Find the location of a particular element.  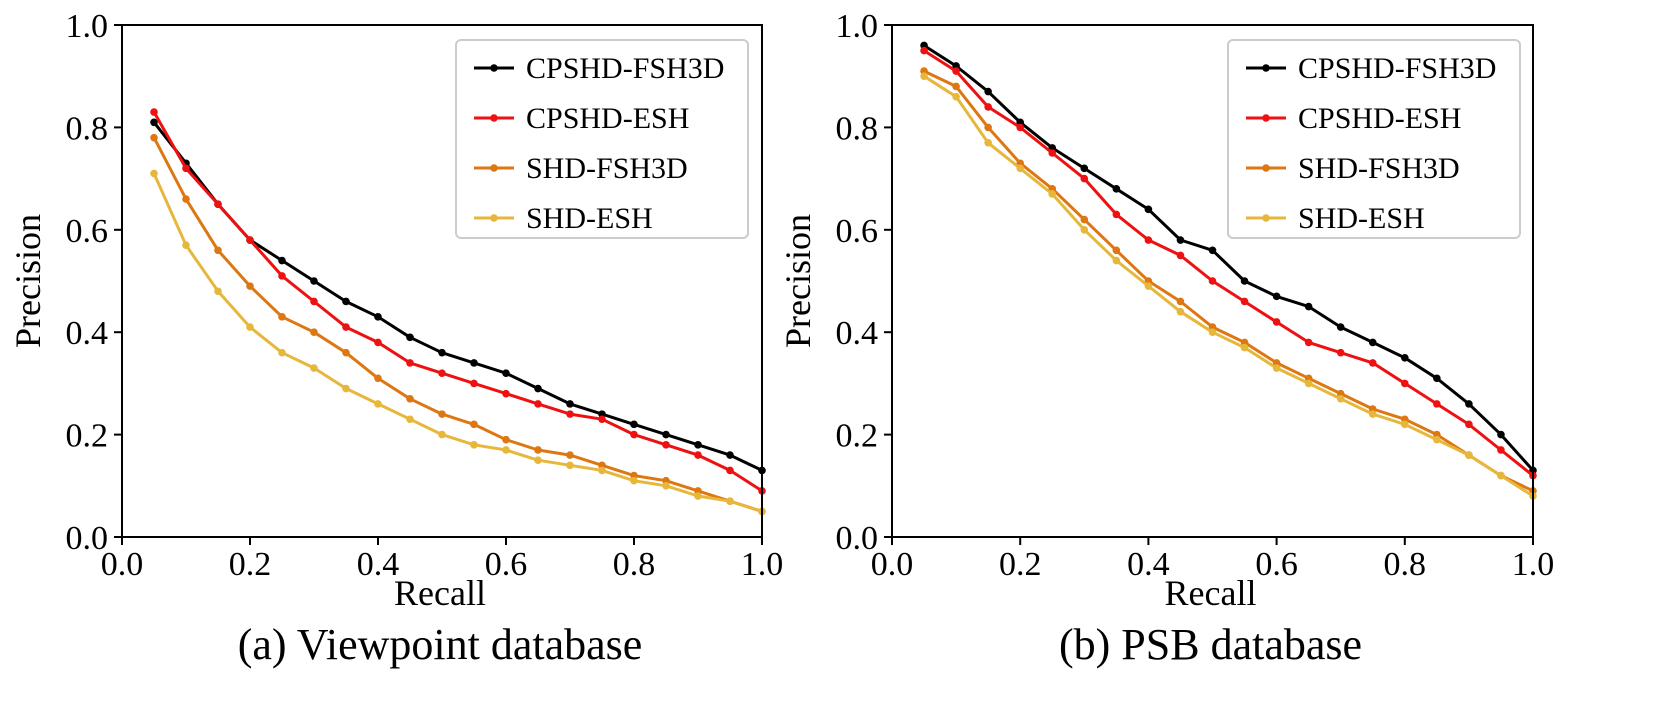

x-axis-label: Recall is located at coordinates (440, 593).